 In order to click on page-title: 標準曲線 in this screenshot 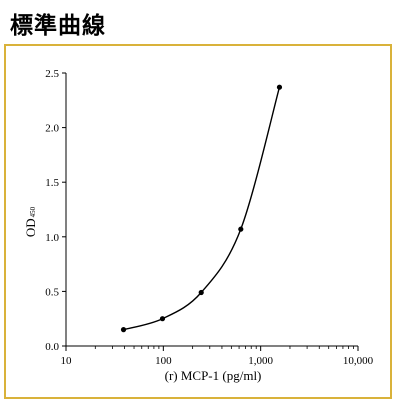, I will do `click(58, 26)`.